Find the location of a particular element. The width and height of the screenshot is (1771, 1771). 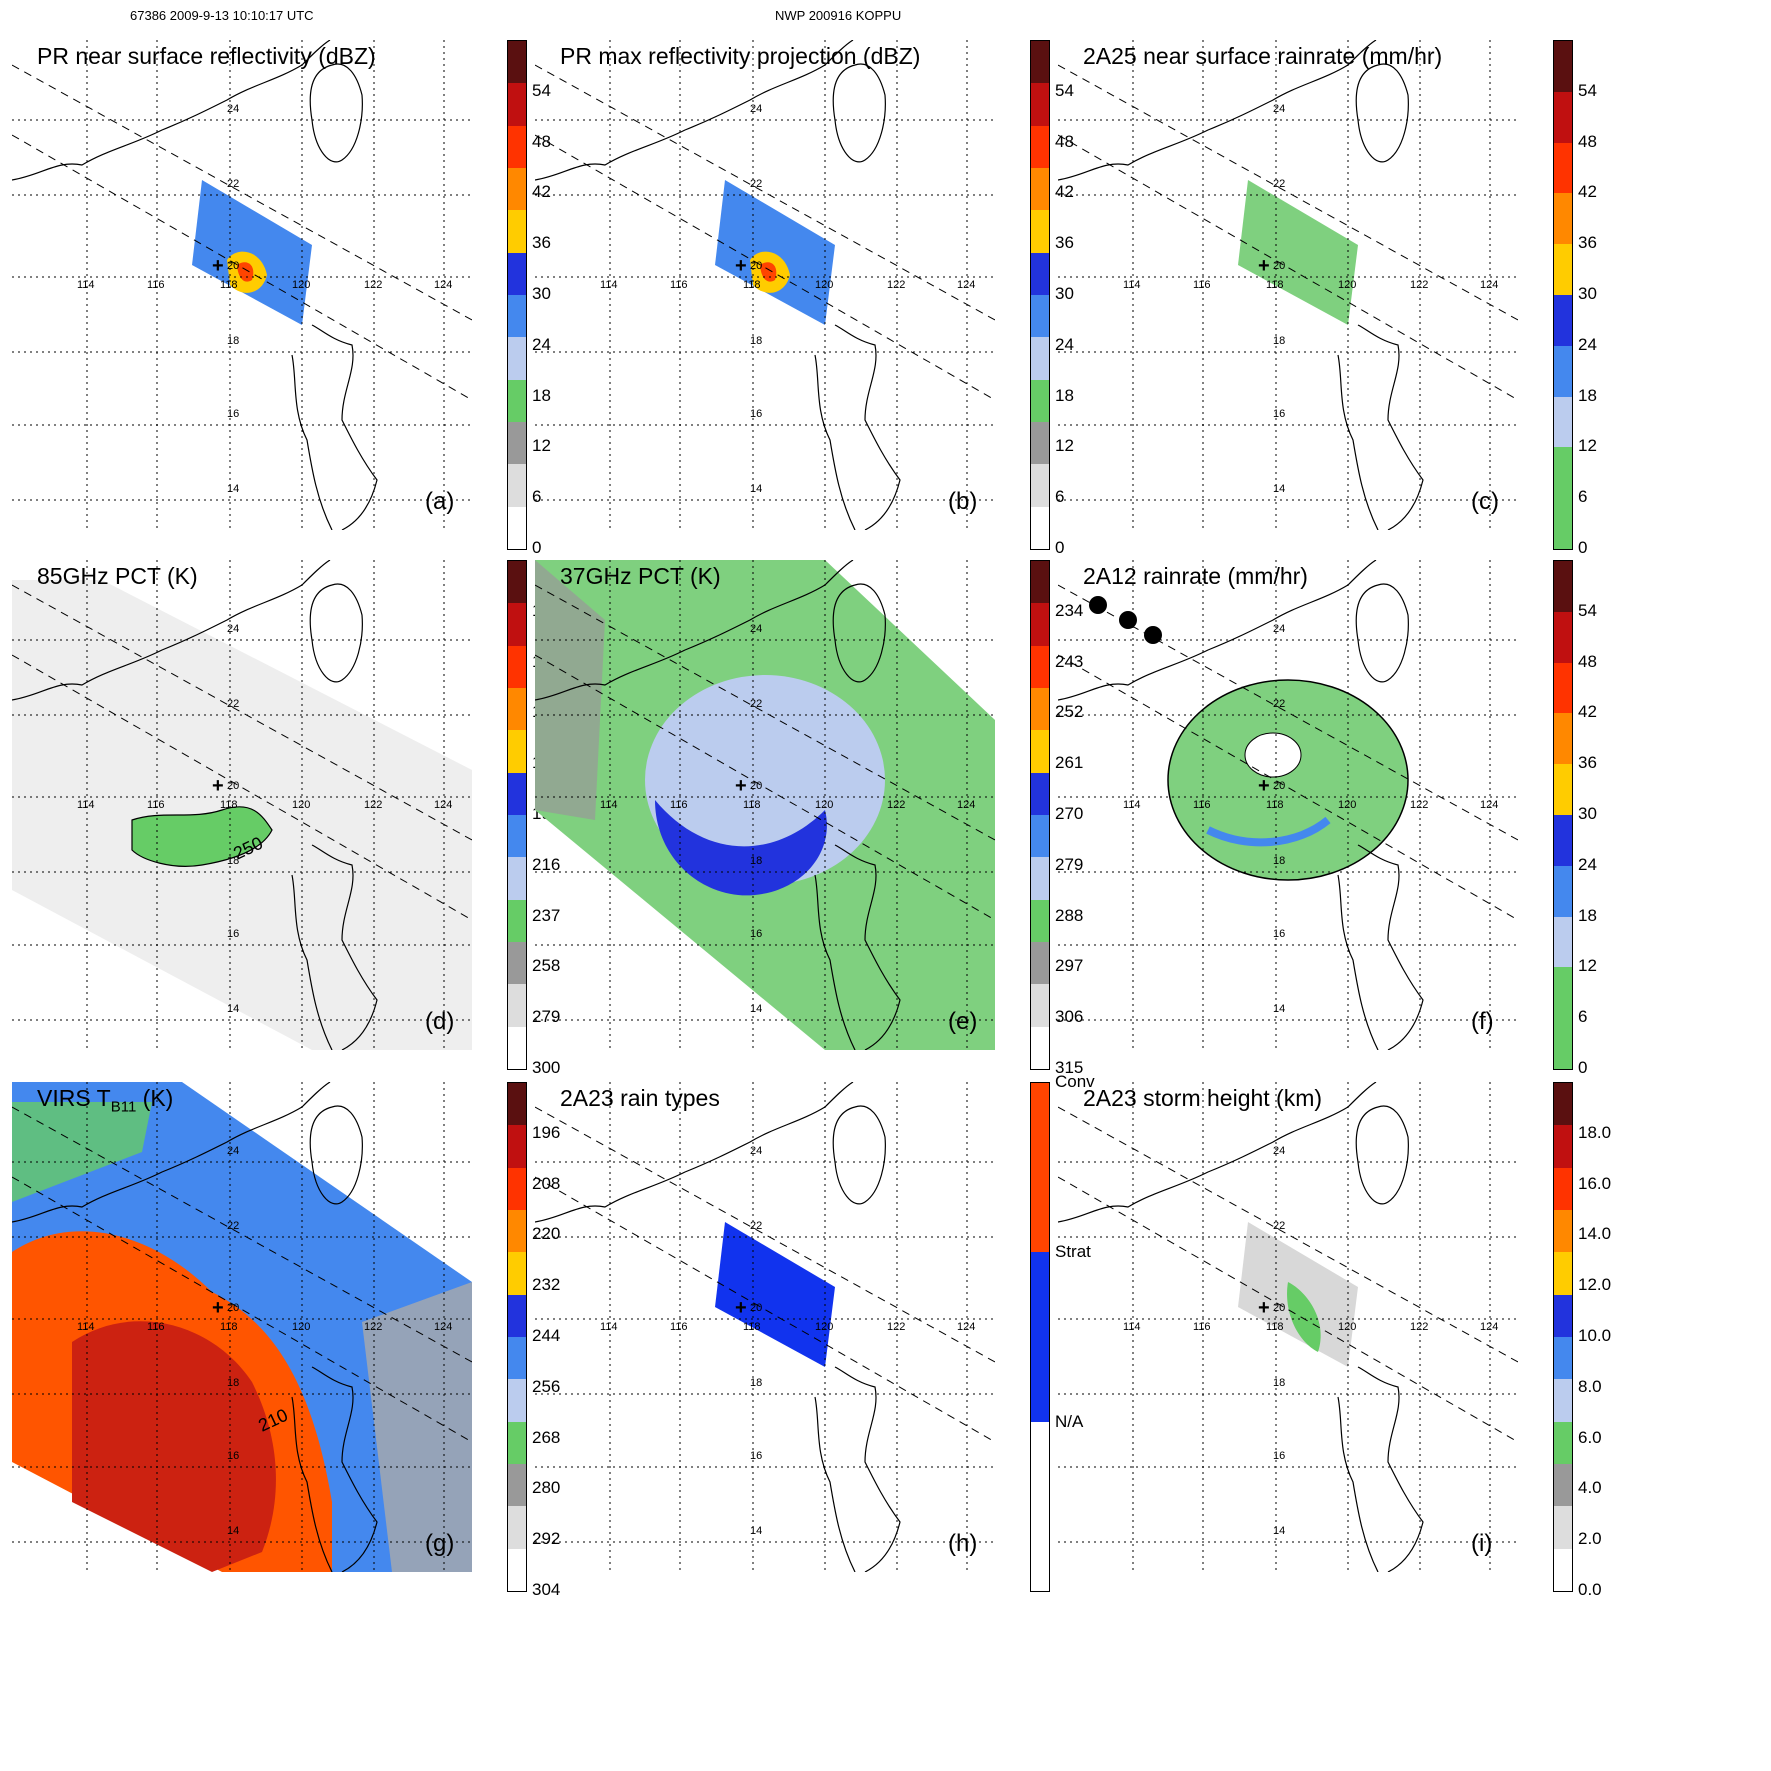

colorbar-tick-label: 12 is located at coordinates (1587, 446).